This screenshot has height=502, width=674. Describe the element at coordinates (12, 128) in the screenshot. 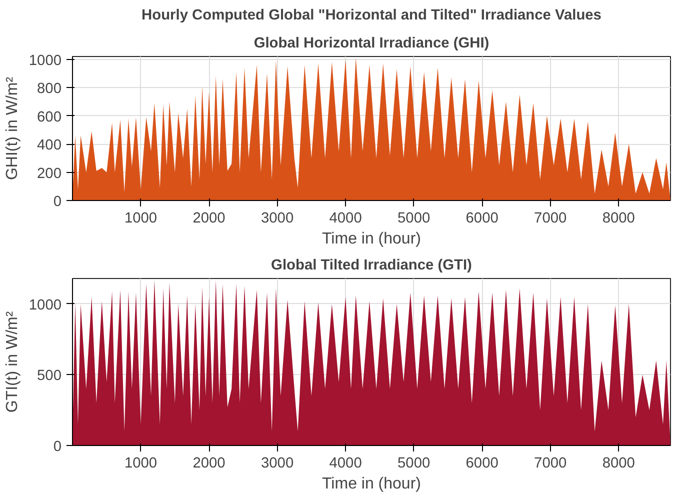

I see `y-axis-title: GHI(t) in W/m²` at that location.